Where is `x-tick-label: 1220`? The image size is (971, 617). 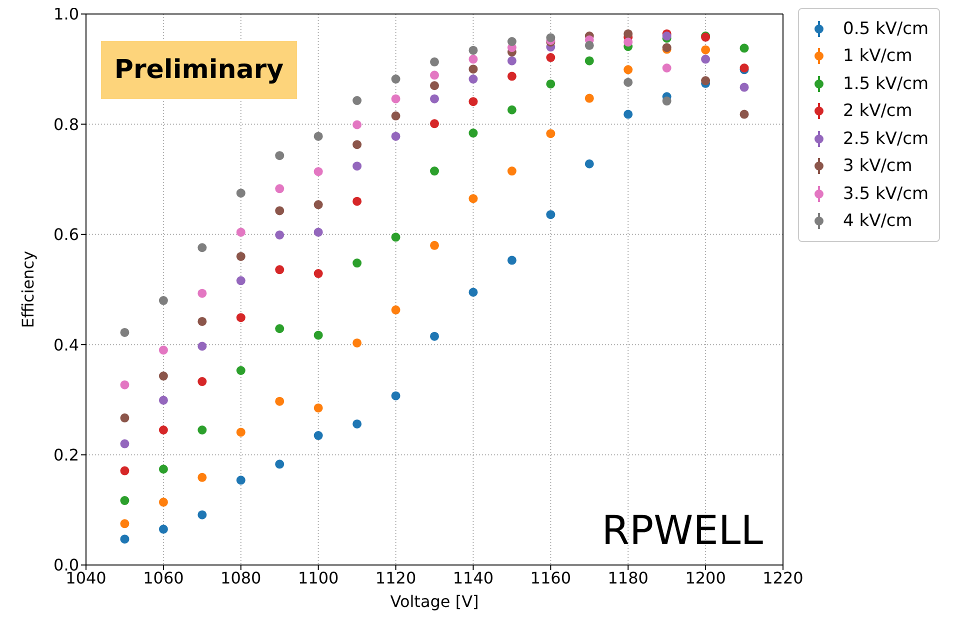 x-tick-label: 1220 is located at coordinates (783, 578).